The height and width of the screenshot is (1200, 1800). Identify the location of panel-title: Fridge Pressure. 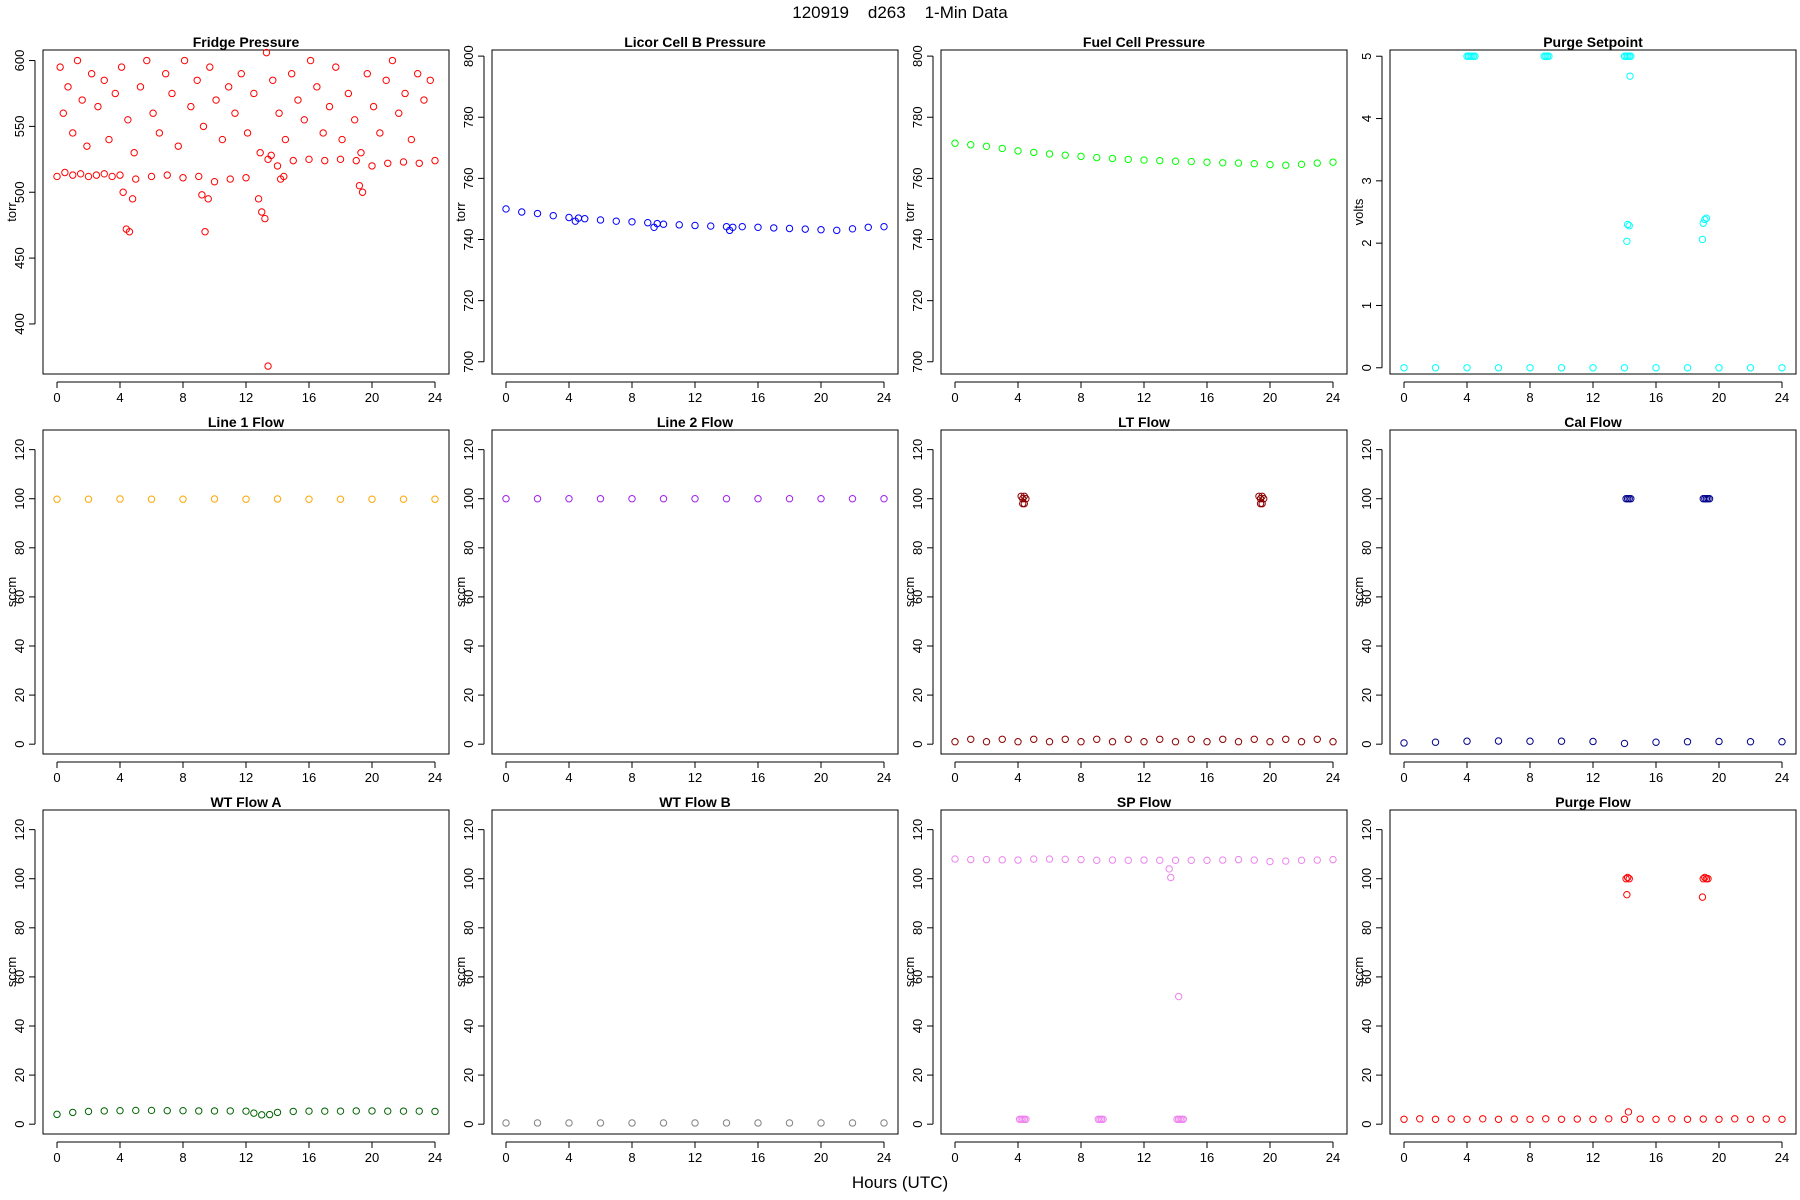
(246, 42).